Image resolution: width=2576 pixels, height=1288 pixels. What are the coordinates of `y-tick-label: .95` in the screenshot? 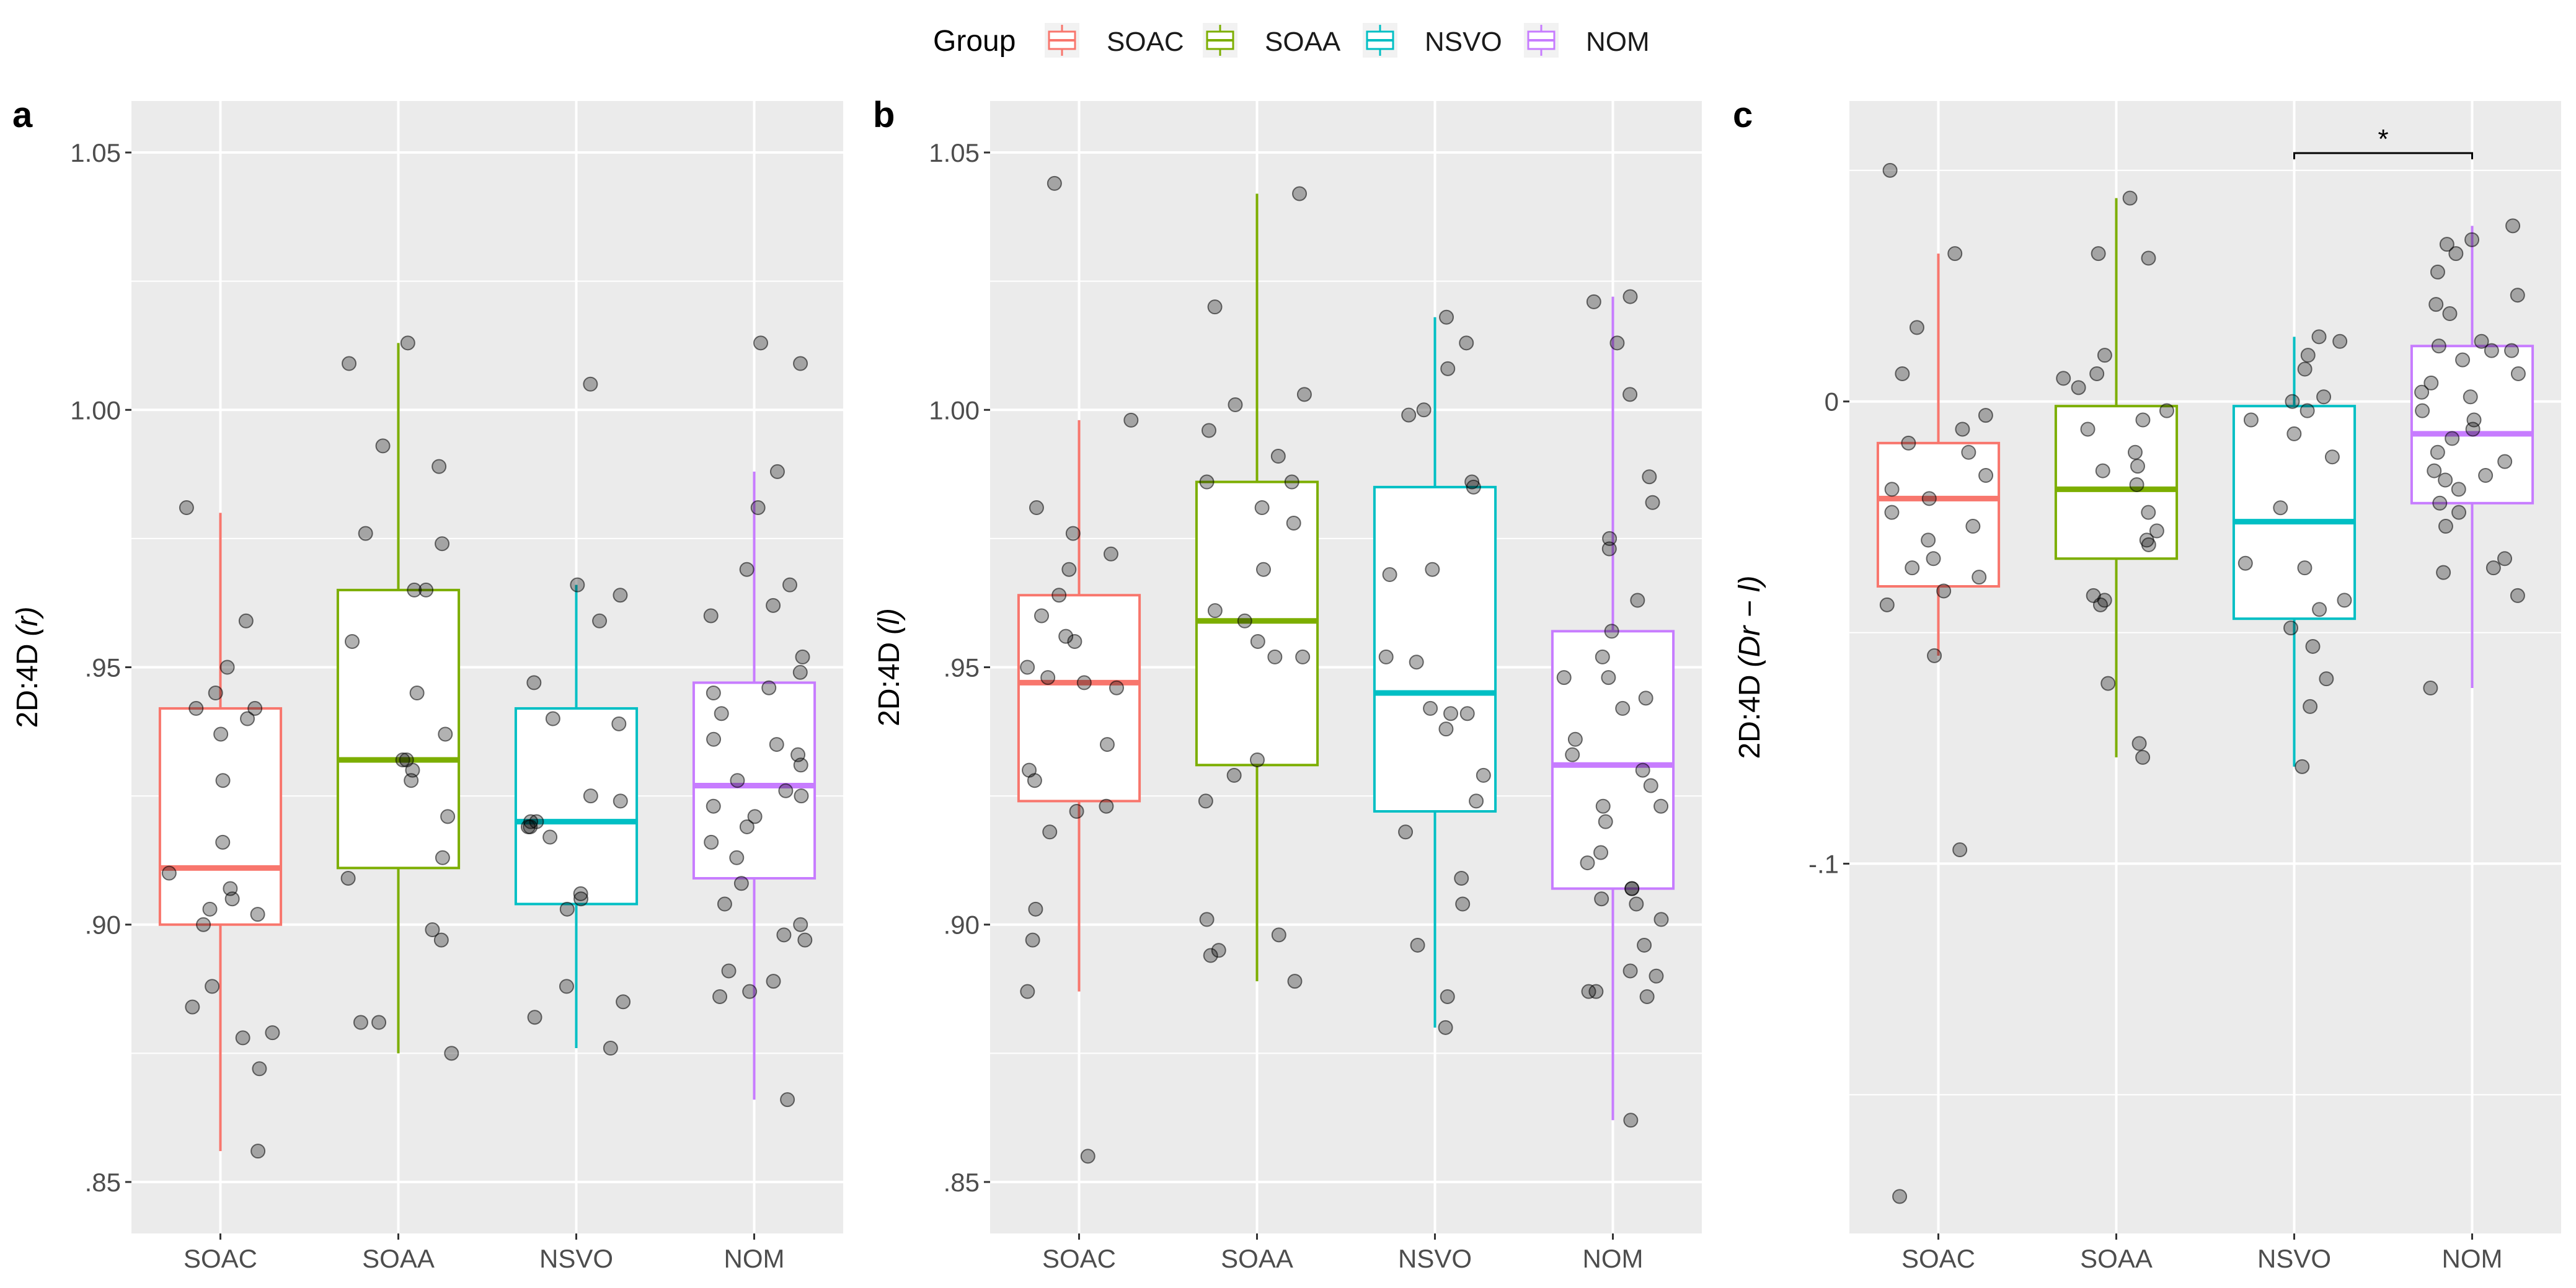 It's located at (962, 667).